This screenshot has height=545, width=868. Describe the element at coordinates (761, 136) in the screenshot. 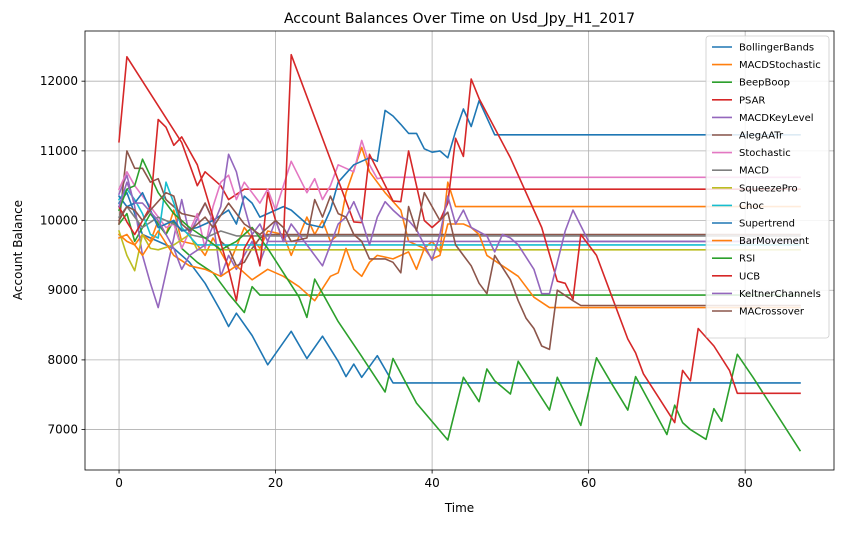

I see `legend-label: AlegAATr` at that location.